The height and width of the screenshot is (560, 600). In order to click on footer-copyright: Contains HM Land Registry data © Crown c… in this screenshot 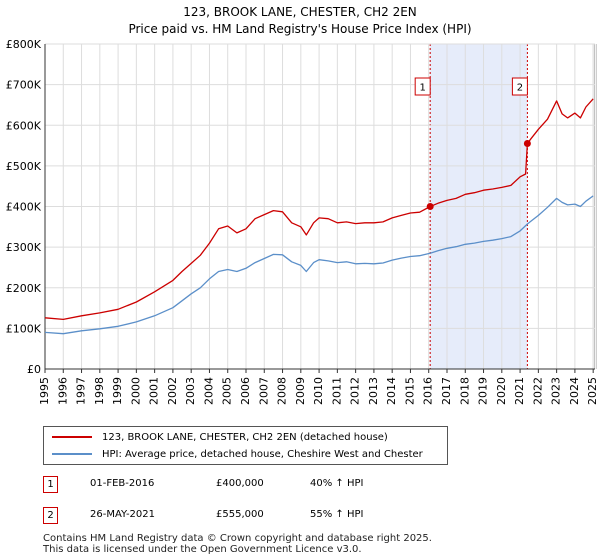, I will do `click(237, 538)`.